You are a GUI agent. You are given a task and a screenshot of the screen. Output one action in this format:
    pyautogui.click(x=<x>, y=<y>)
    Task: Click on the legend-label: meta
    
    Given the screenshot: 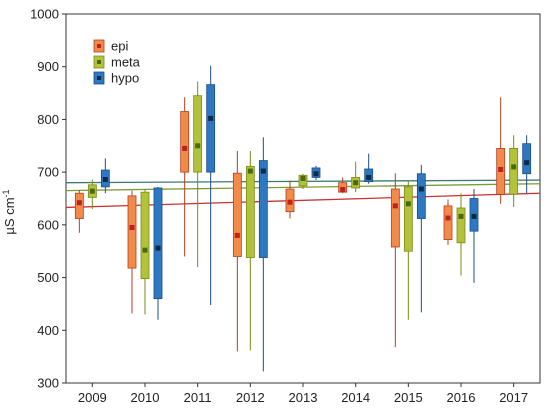 What is the action you would take?
    pyautogui.click(x=126, y=62)
    